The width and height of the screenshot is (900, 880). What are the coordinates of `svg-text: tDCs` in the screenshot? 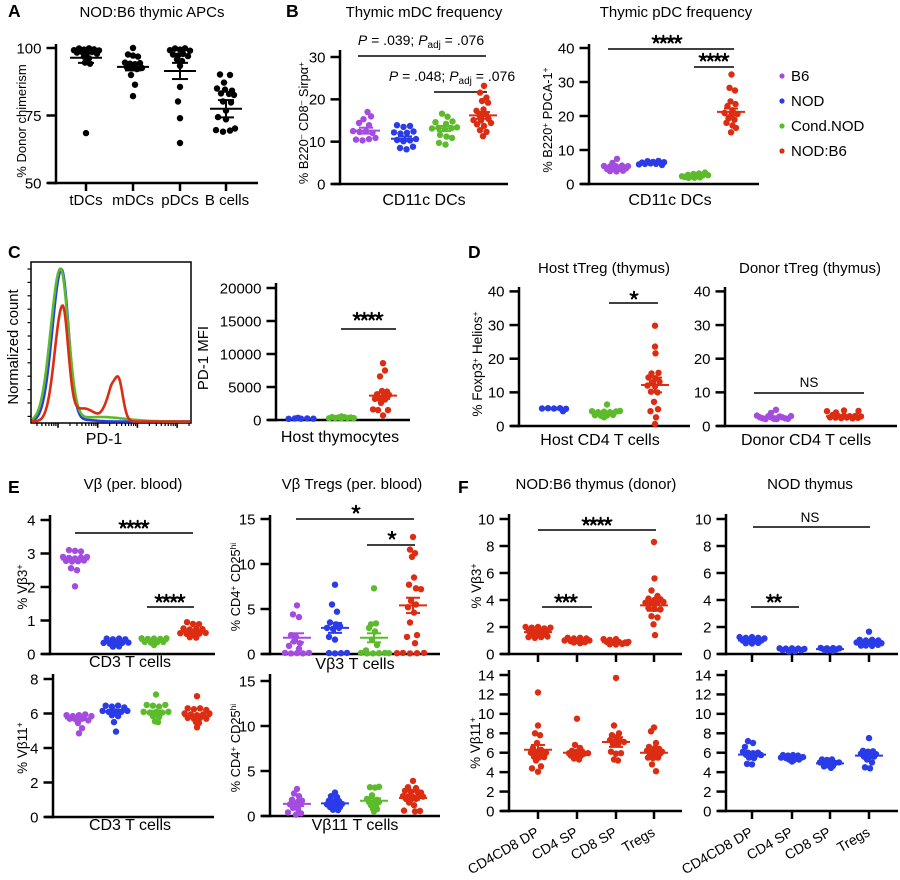 It's located at (85, 200).